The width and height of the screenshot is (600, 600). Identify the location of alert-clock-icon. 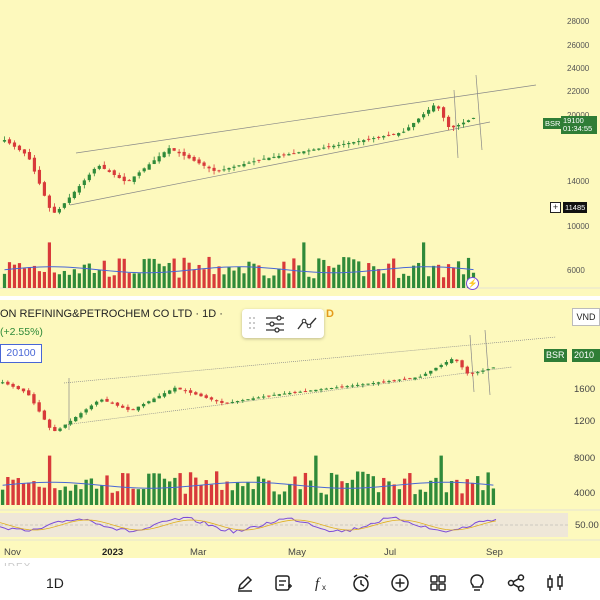
(361, 583).